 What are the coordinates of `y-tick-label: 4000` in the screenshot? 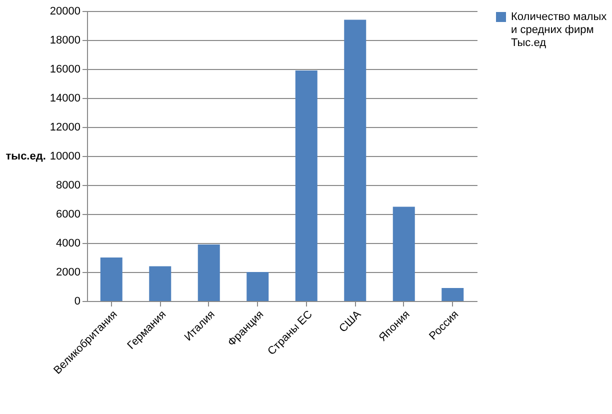 It's located at (68, 244).